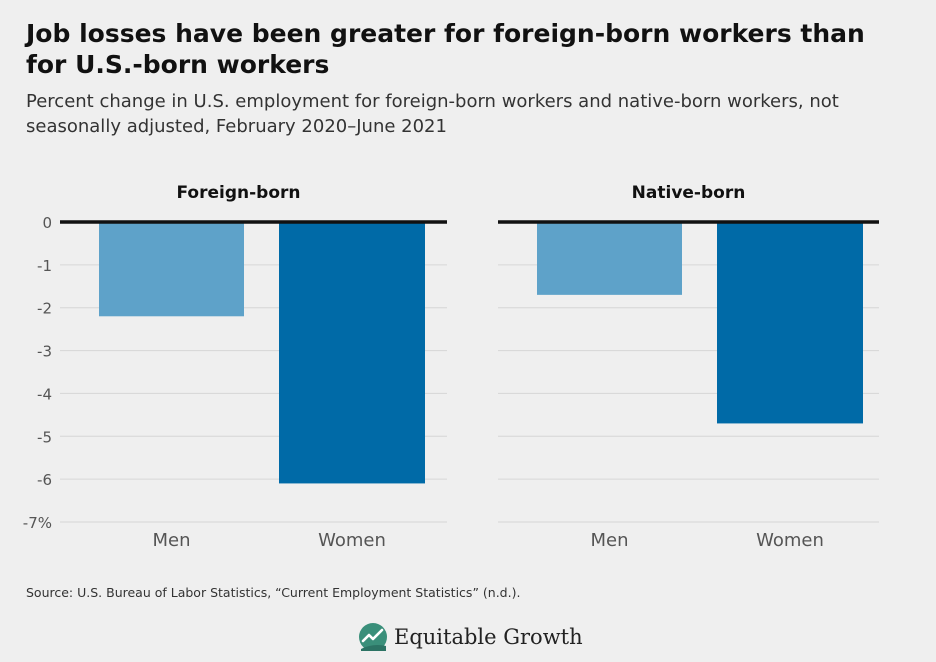 This screenshot has height=662, width=936. I want to click on y-tick-label: -4, so click(44, 394).